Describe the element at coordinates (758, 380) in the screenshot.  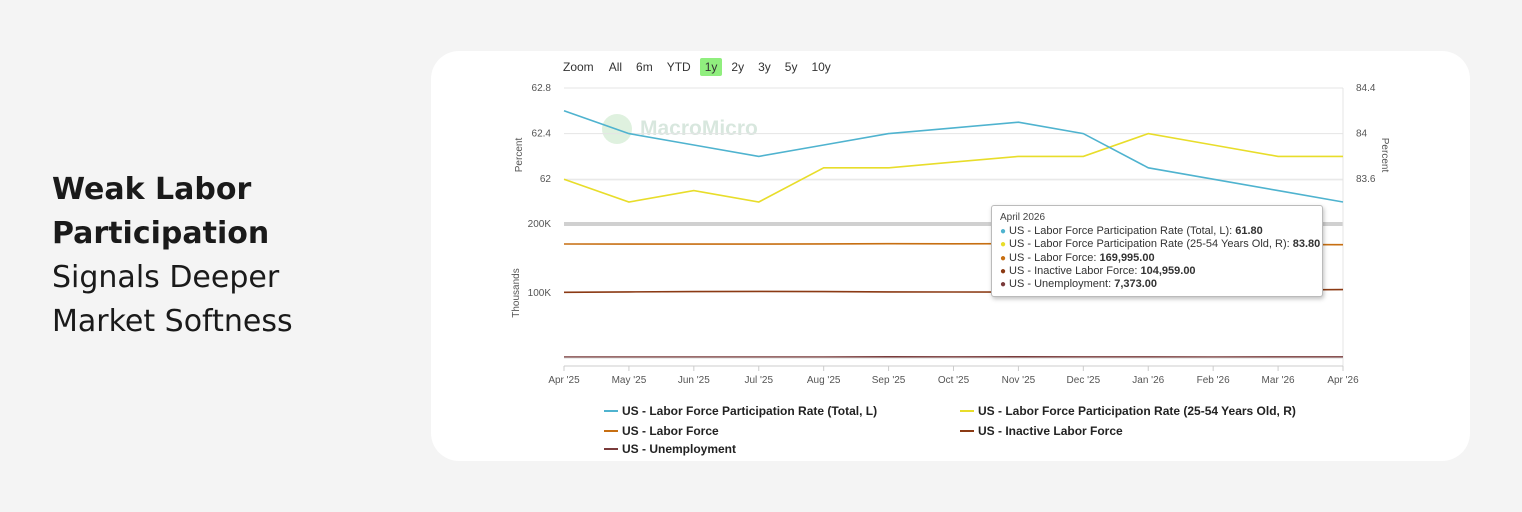
I see `x-tick-label: Jul '25` at that location.